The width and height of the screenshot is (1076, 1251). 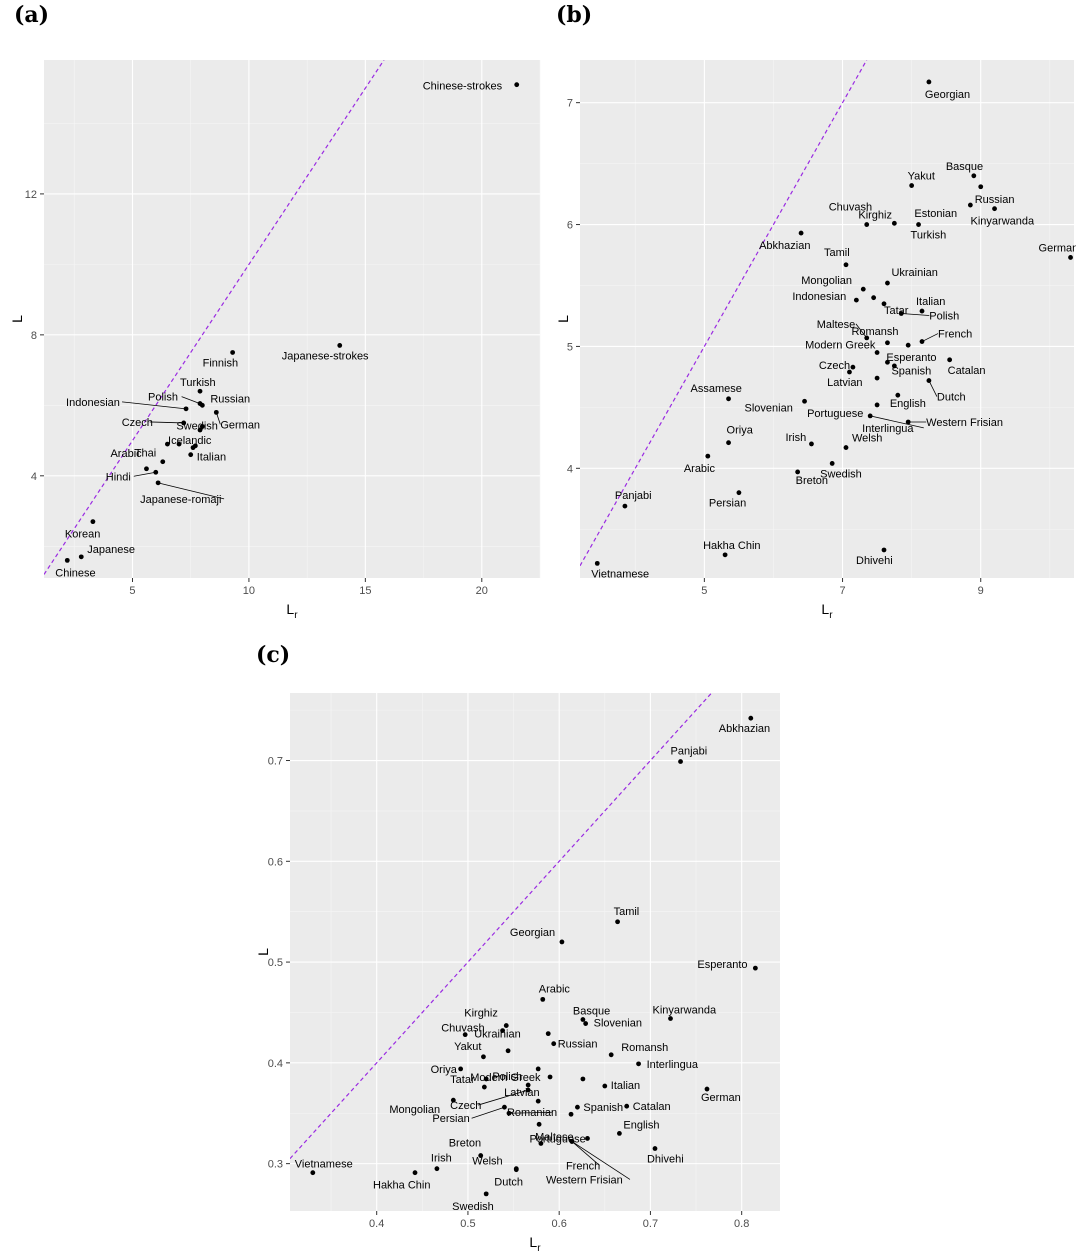 I want to click on panel-b-y-tick-label: 7, so click(x=570, y=104).